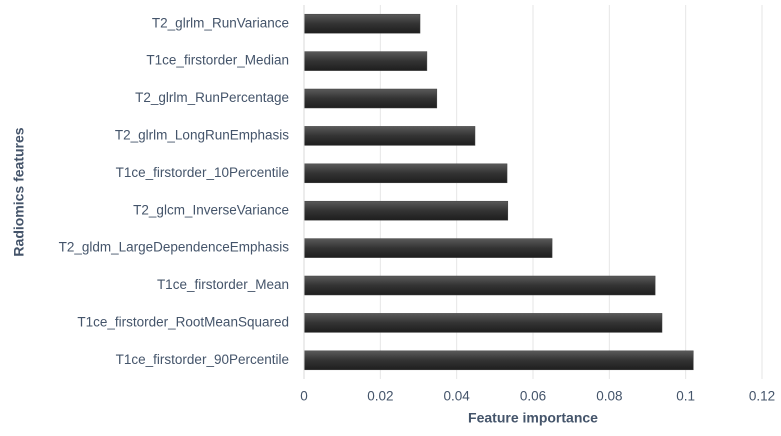 The width and height of the screenshot is (781, 436). Describe the element at coordinates (217, 60) in the screenshot. I see `y-tick-label: T1ce_firstorder_Median` at that location.